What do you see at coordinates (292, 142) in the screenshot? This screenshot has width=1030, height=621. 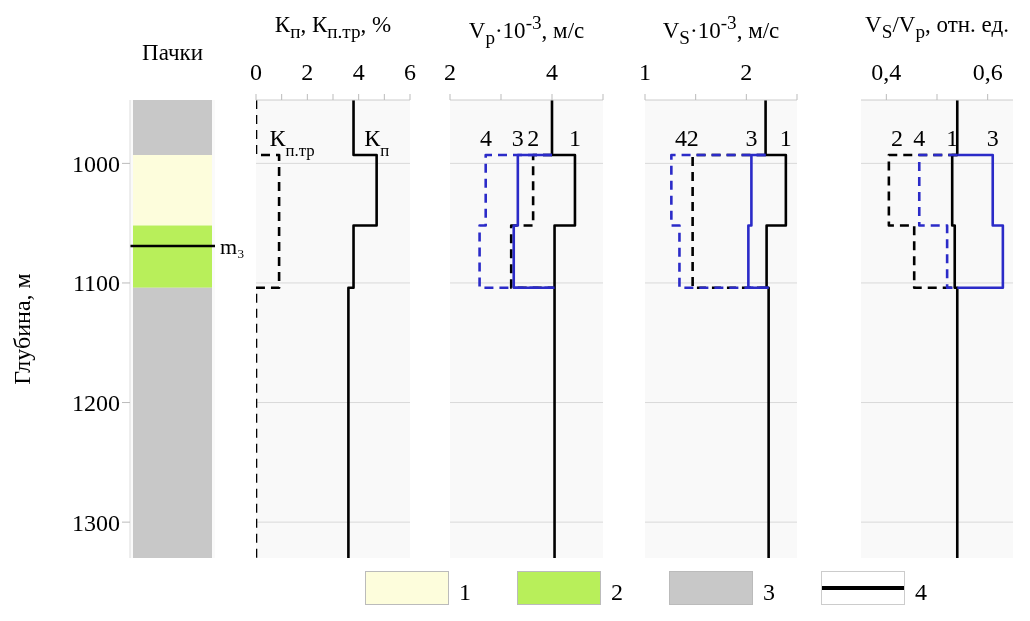 I see `series-label: К$_{п.тр}$` at bounding box center [292, 142].